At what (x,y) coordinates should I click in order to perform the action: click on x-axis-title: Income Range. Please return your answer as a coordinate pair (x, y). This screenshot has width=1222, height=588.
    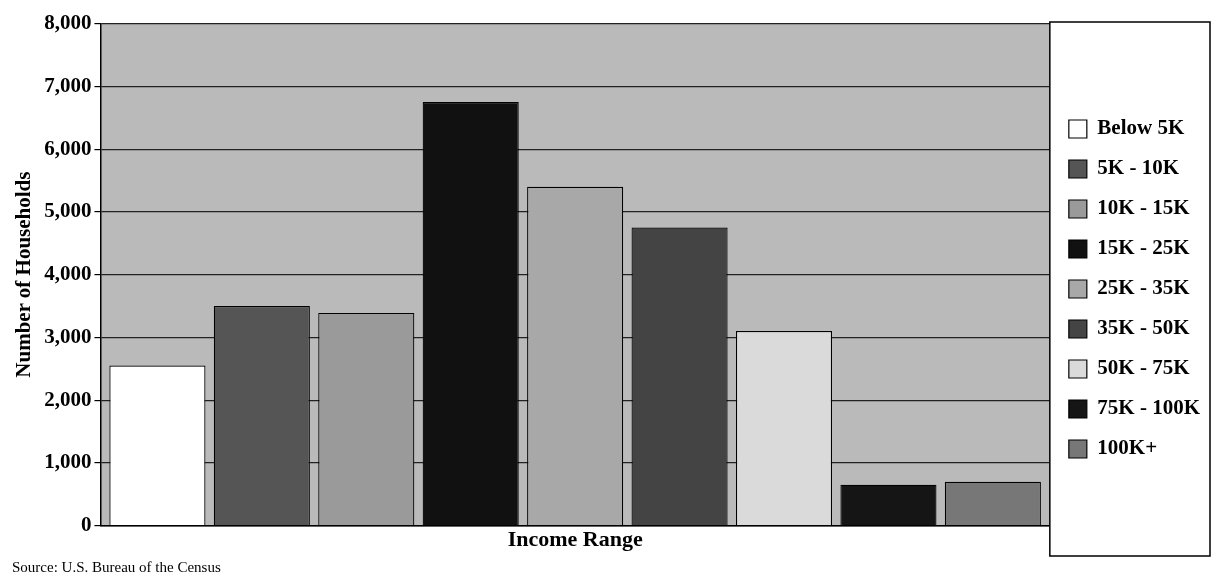
    Looking at the image, I should click on (575, 539).